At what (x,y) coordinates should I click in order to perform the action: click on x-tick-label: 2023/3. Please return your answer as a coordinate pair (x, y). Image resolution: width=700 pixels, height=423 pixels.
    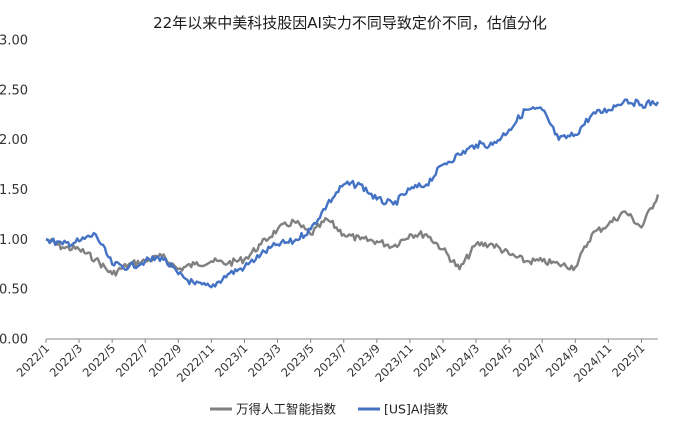
    Looking at the image, I should click on (264, 360).